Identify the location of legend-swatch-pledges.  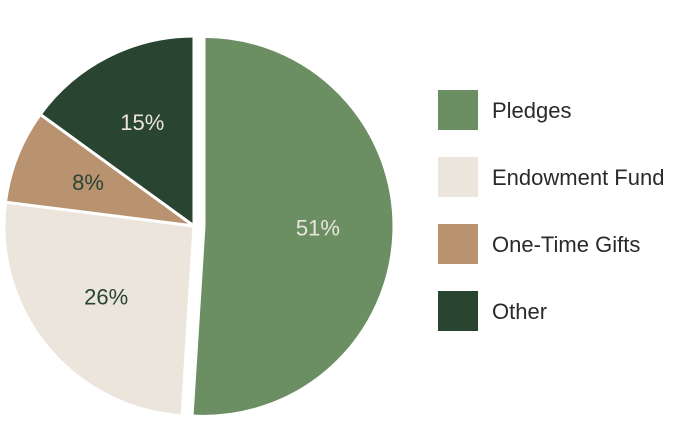
(458, 110).